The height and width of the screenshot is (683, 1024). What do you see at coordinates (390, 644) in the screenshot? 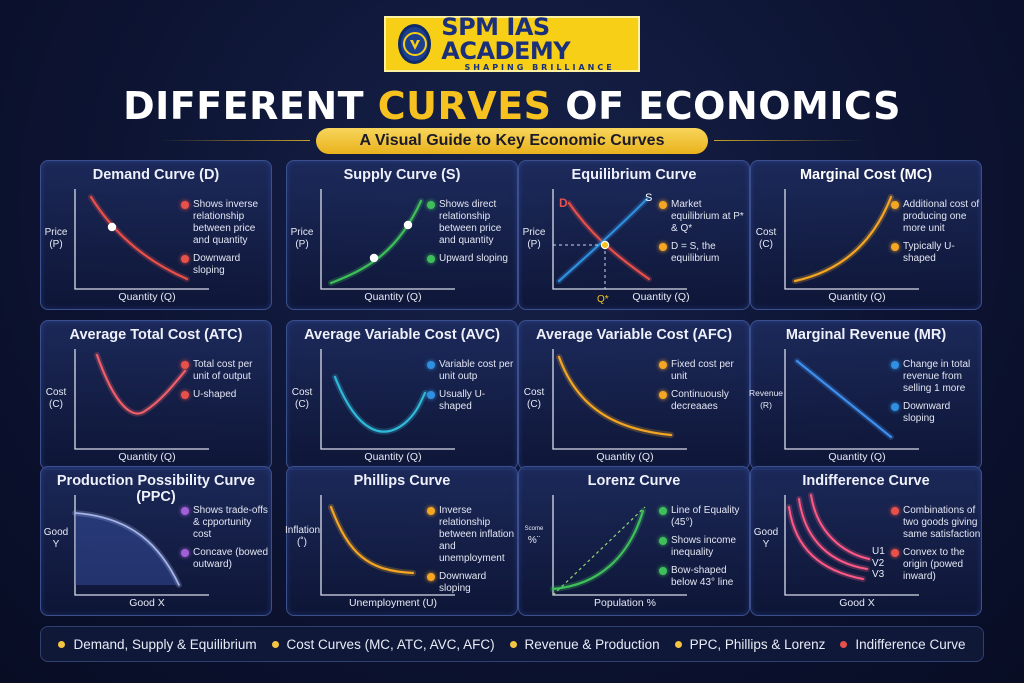
I see `legend-label: Cost Curves (MC, ATC, AVC, AFC)` at bounding box center [390, 644].